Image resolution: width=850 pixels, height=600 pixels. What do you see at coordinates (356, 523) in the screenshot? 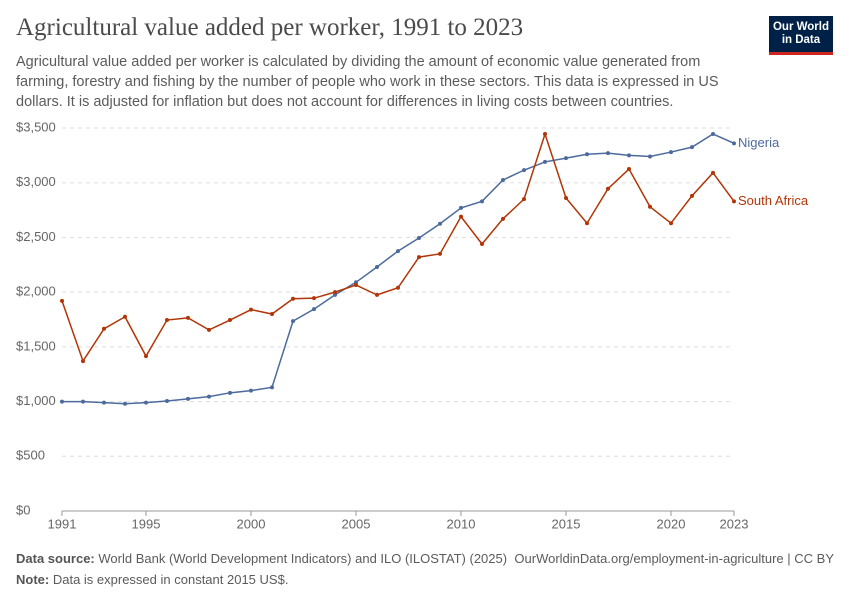
I see `x-tick-label: 2005` at bounding box center [356, 523].